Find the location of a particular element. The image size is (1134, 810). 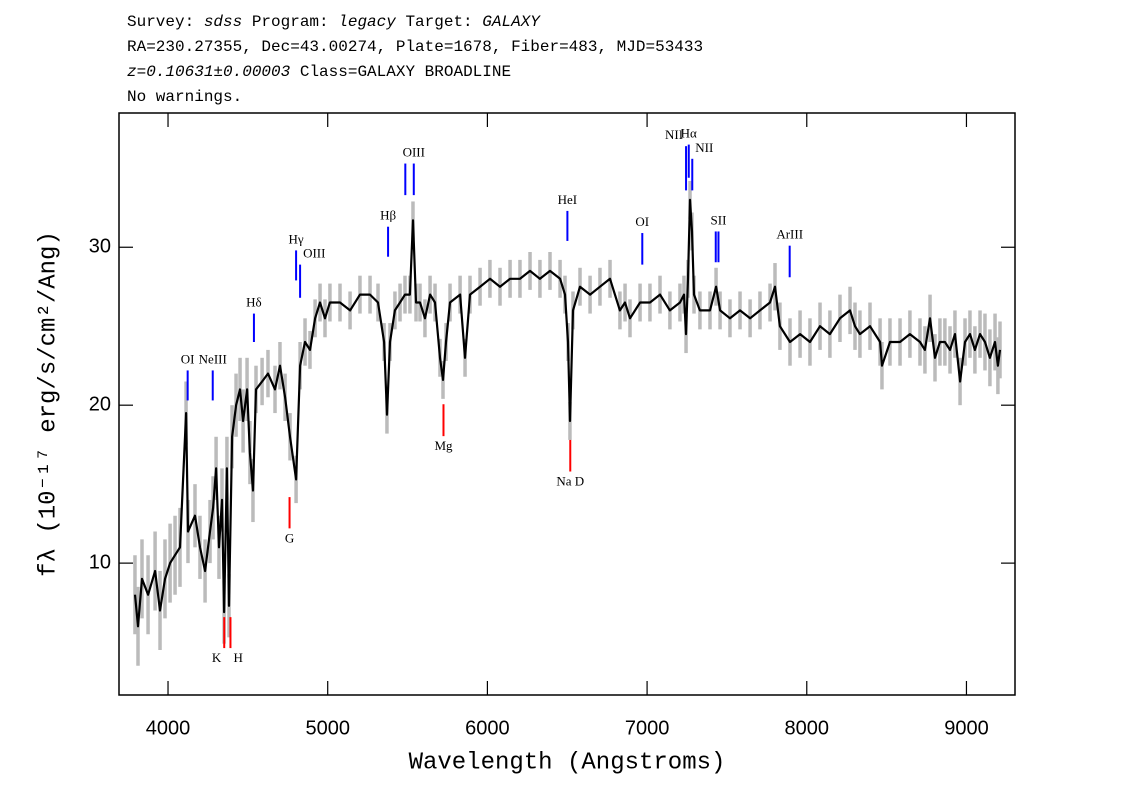

header-segment: No warnings. is located at coordinates (184, 97).